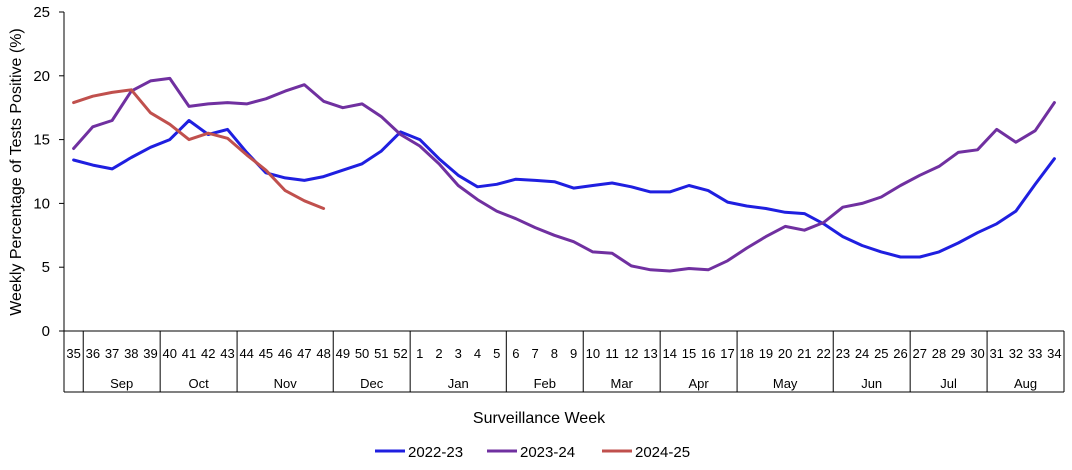 The width and height of the screenshot is (1072, 470). Describe the element at coordinates (621, 383) in the screenshot. I see `x-tick-label-month: Mar` at that location.